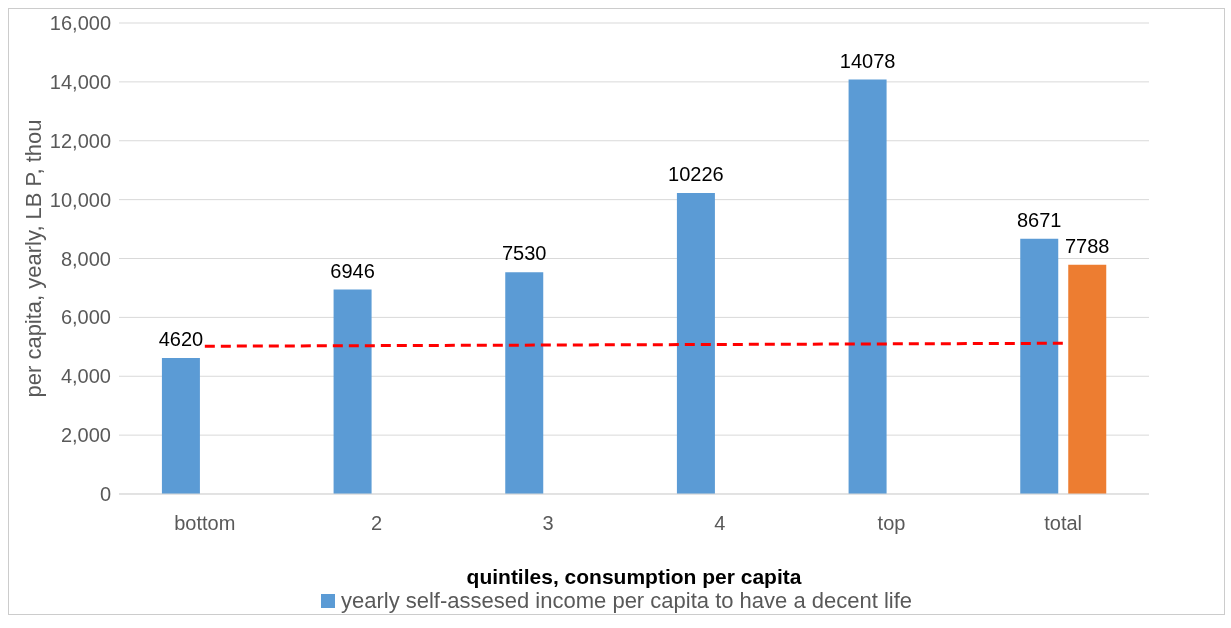 The image size is (1231, 628). What do you see at coordinates (205, 523) in the screenshot?
I see `x-tick-label: bottom` at bounding box center [205, 523].